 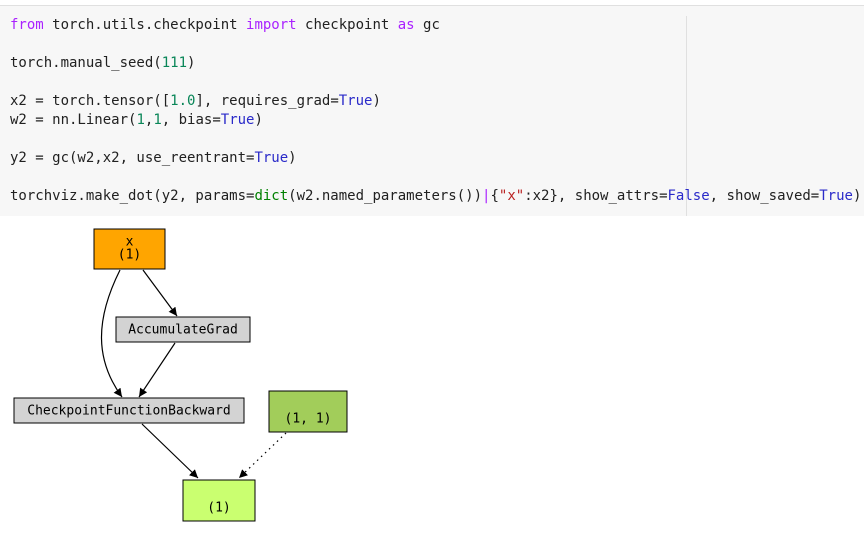 What do you see at coordinates (435, 63) in the screenshot?
I see `code-line: torch.manual_seed(111)` at bounding box center [435, 63].